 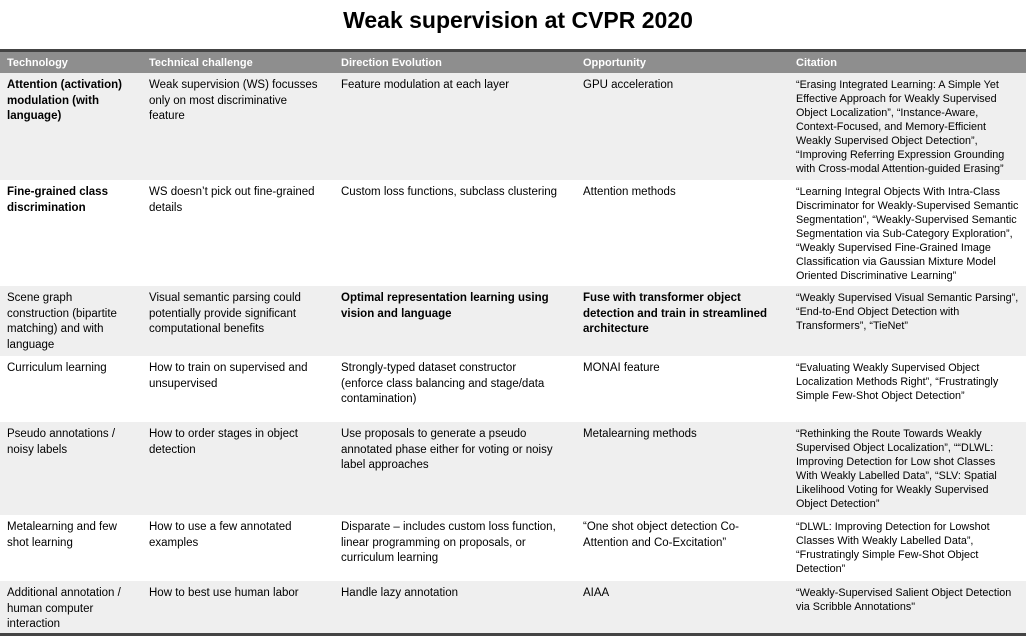 I want to click on opportunity-cell: MONAI feature, so click(x=621, y=368).